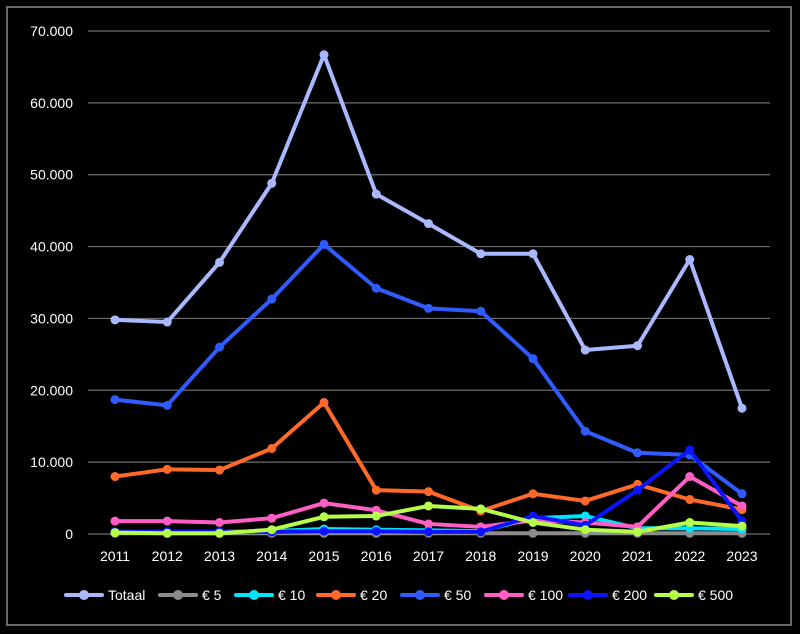  Describe the element at coordinates (115, 556) in the screenshot. I see `x-tick-label: 2011` at that location.